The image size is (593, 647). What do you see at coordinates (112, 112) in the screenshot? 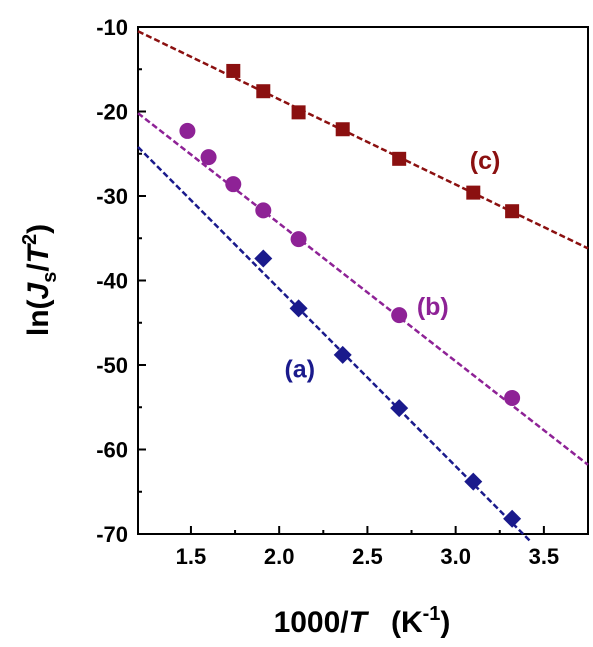
I see `y-tick-label: -20` at bounding box center [112, 112].